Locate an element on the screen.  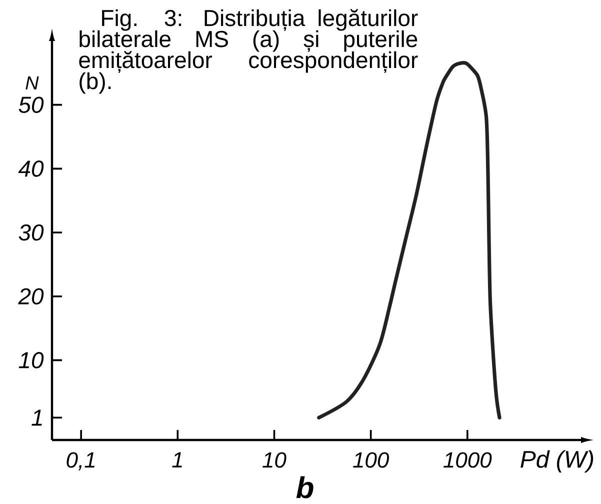
x-axis-title: Pd (W) is located at coordinates (557, 461).